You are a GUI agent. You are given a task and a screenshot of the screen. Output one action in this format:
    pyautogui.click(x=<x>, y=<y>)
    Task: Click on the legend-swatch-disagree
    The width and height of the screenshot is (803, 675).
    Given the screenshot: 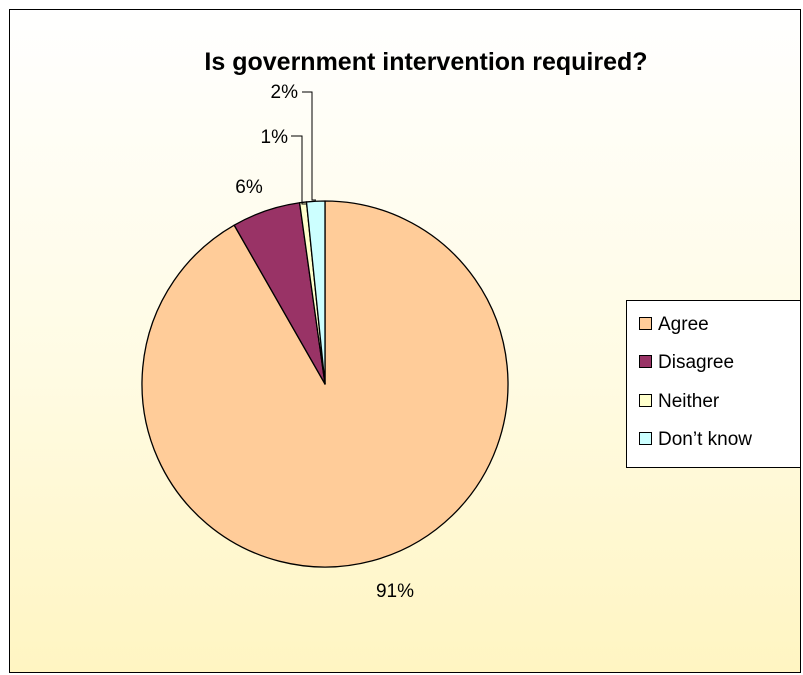 What is the action you would take?
    pyautogui.click(x=645, y=362)
    